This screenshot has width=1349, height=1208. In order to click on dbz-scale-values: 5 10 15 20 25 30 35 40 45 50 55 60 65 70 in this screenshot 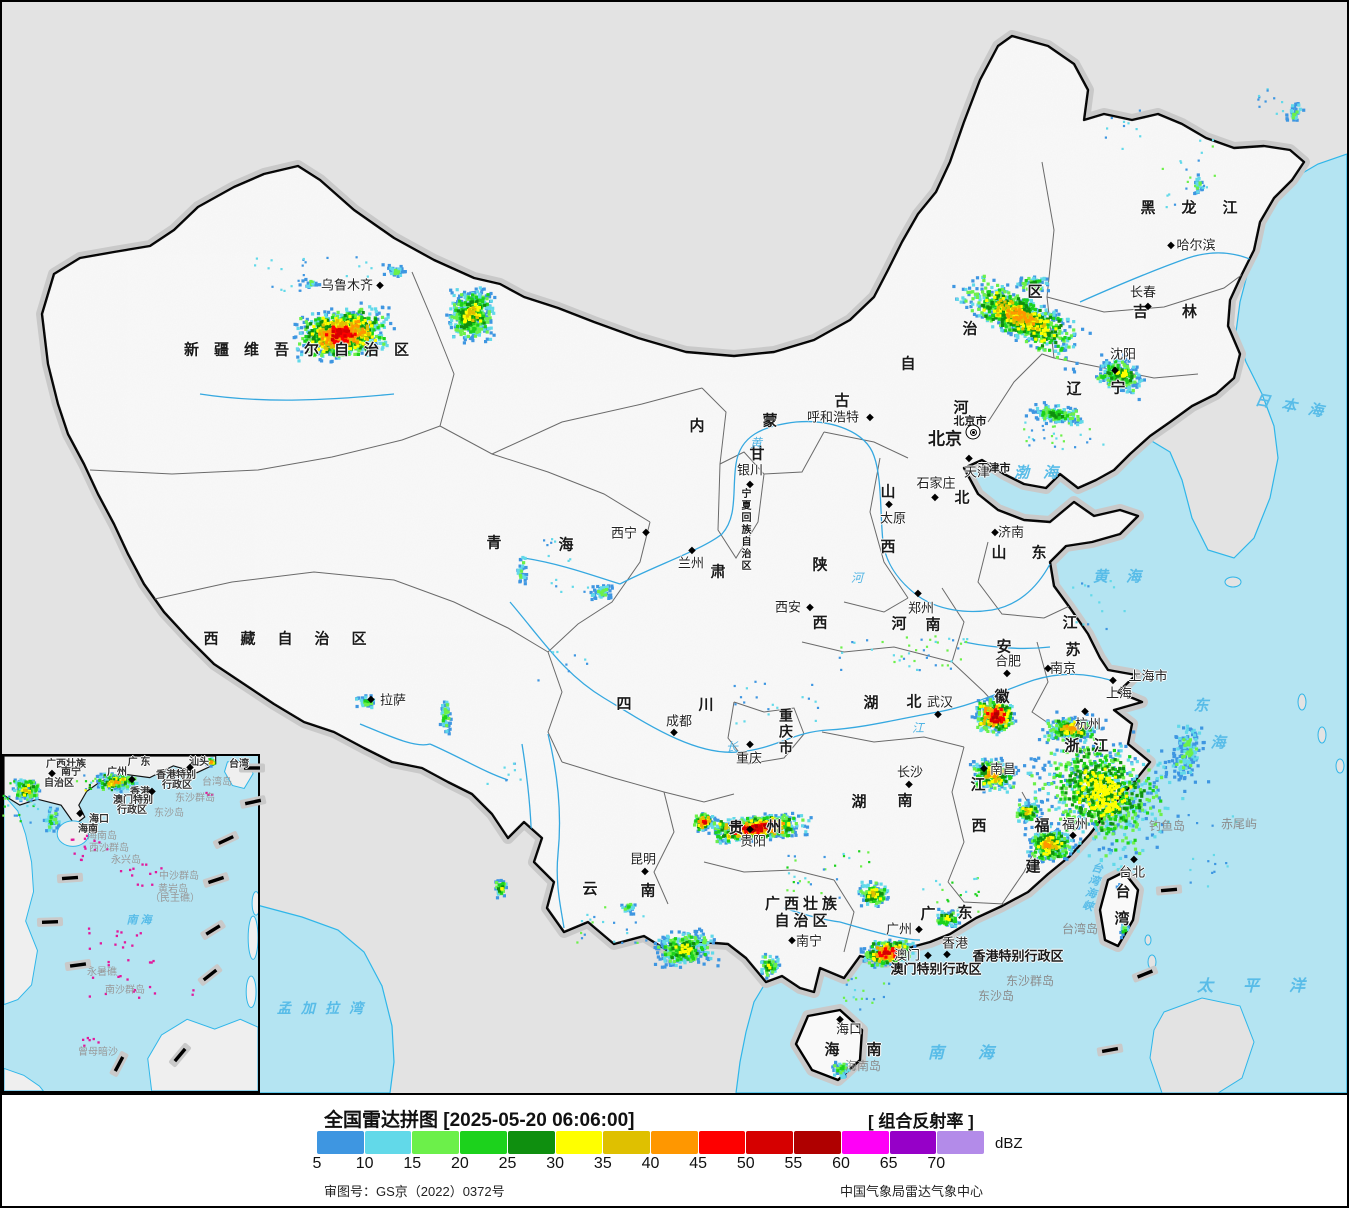, I will do `click(650, 1165)`.